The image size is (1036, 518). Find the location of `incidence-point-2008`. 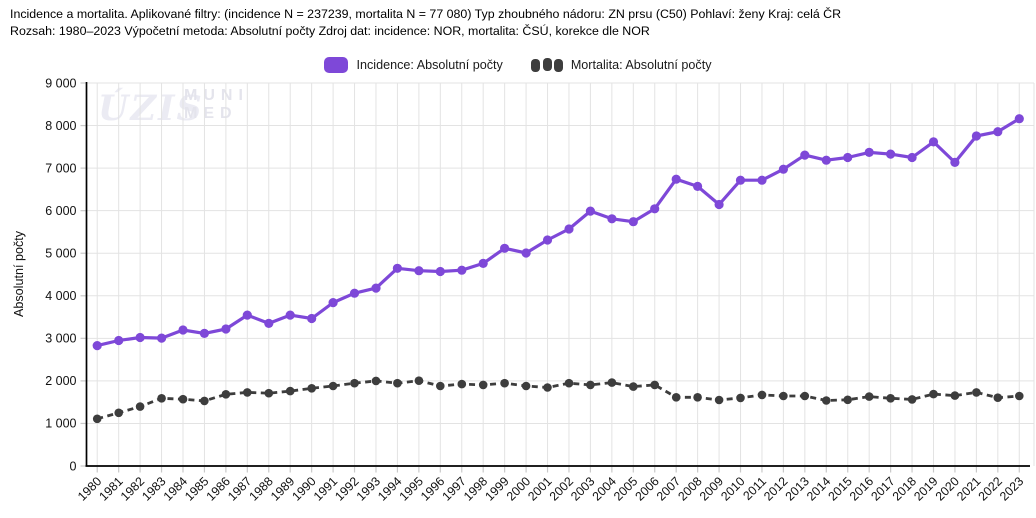

incidence-point-2008 is located at coordinates (698, 186).